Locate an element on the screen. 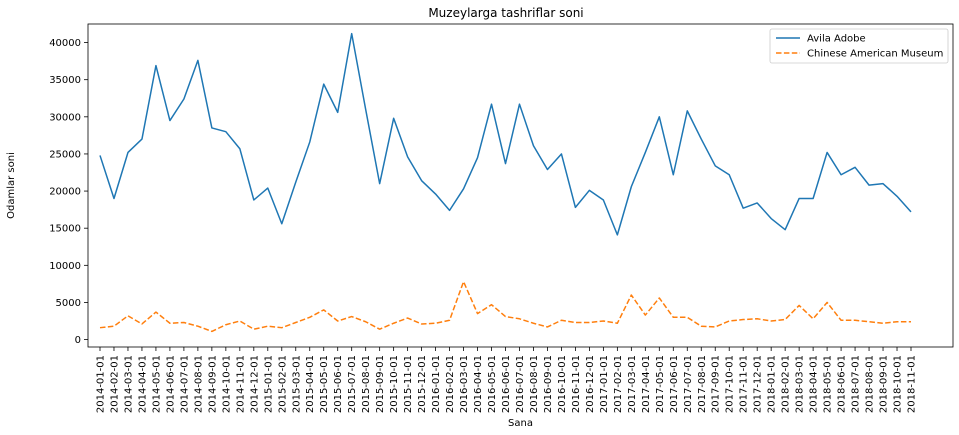  x-tick-label: 2017-08-01 is located at coordinates (702, 384).